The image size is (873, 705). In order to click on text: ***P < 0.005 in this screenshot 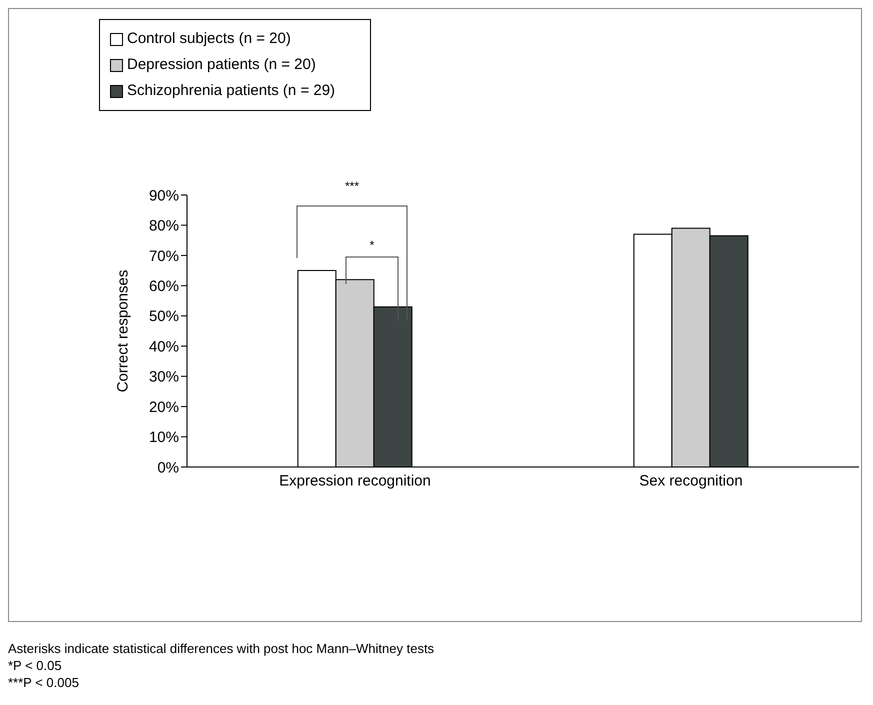, I will do `click(44, 682)`.